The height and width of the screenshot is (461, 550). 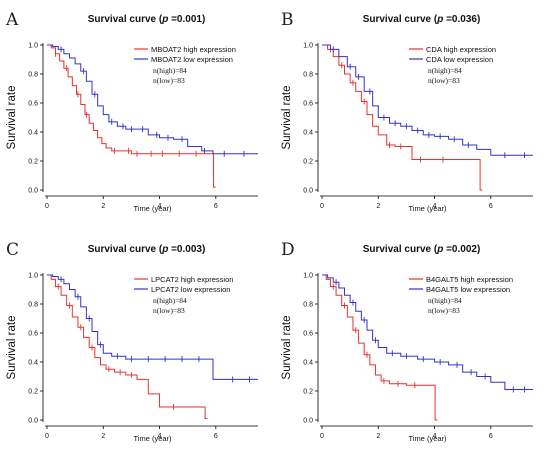 I want to click on chart-title-suffix: =0.002), so click(x=461, y=249).